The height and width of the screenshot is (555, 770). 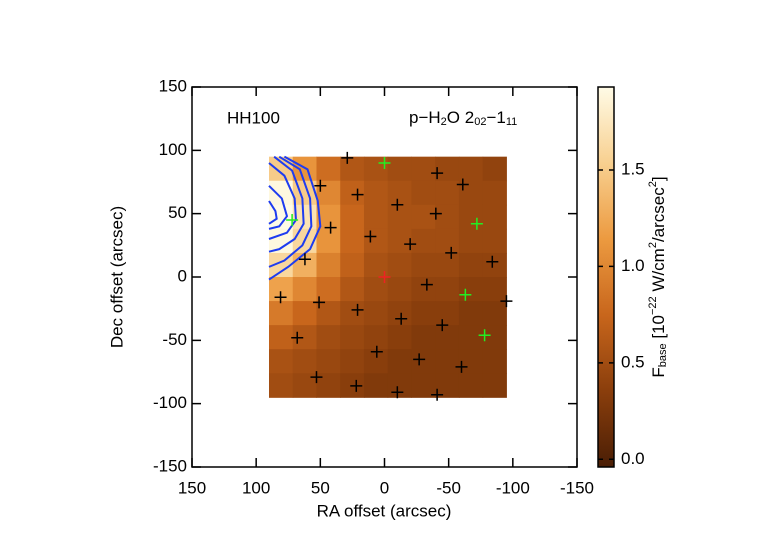 I want to click on x-tick-label: 100, so click(x=256, y=487).